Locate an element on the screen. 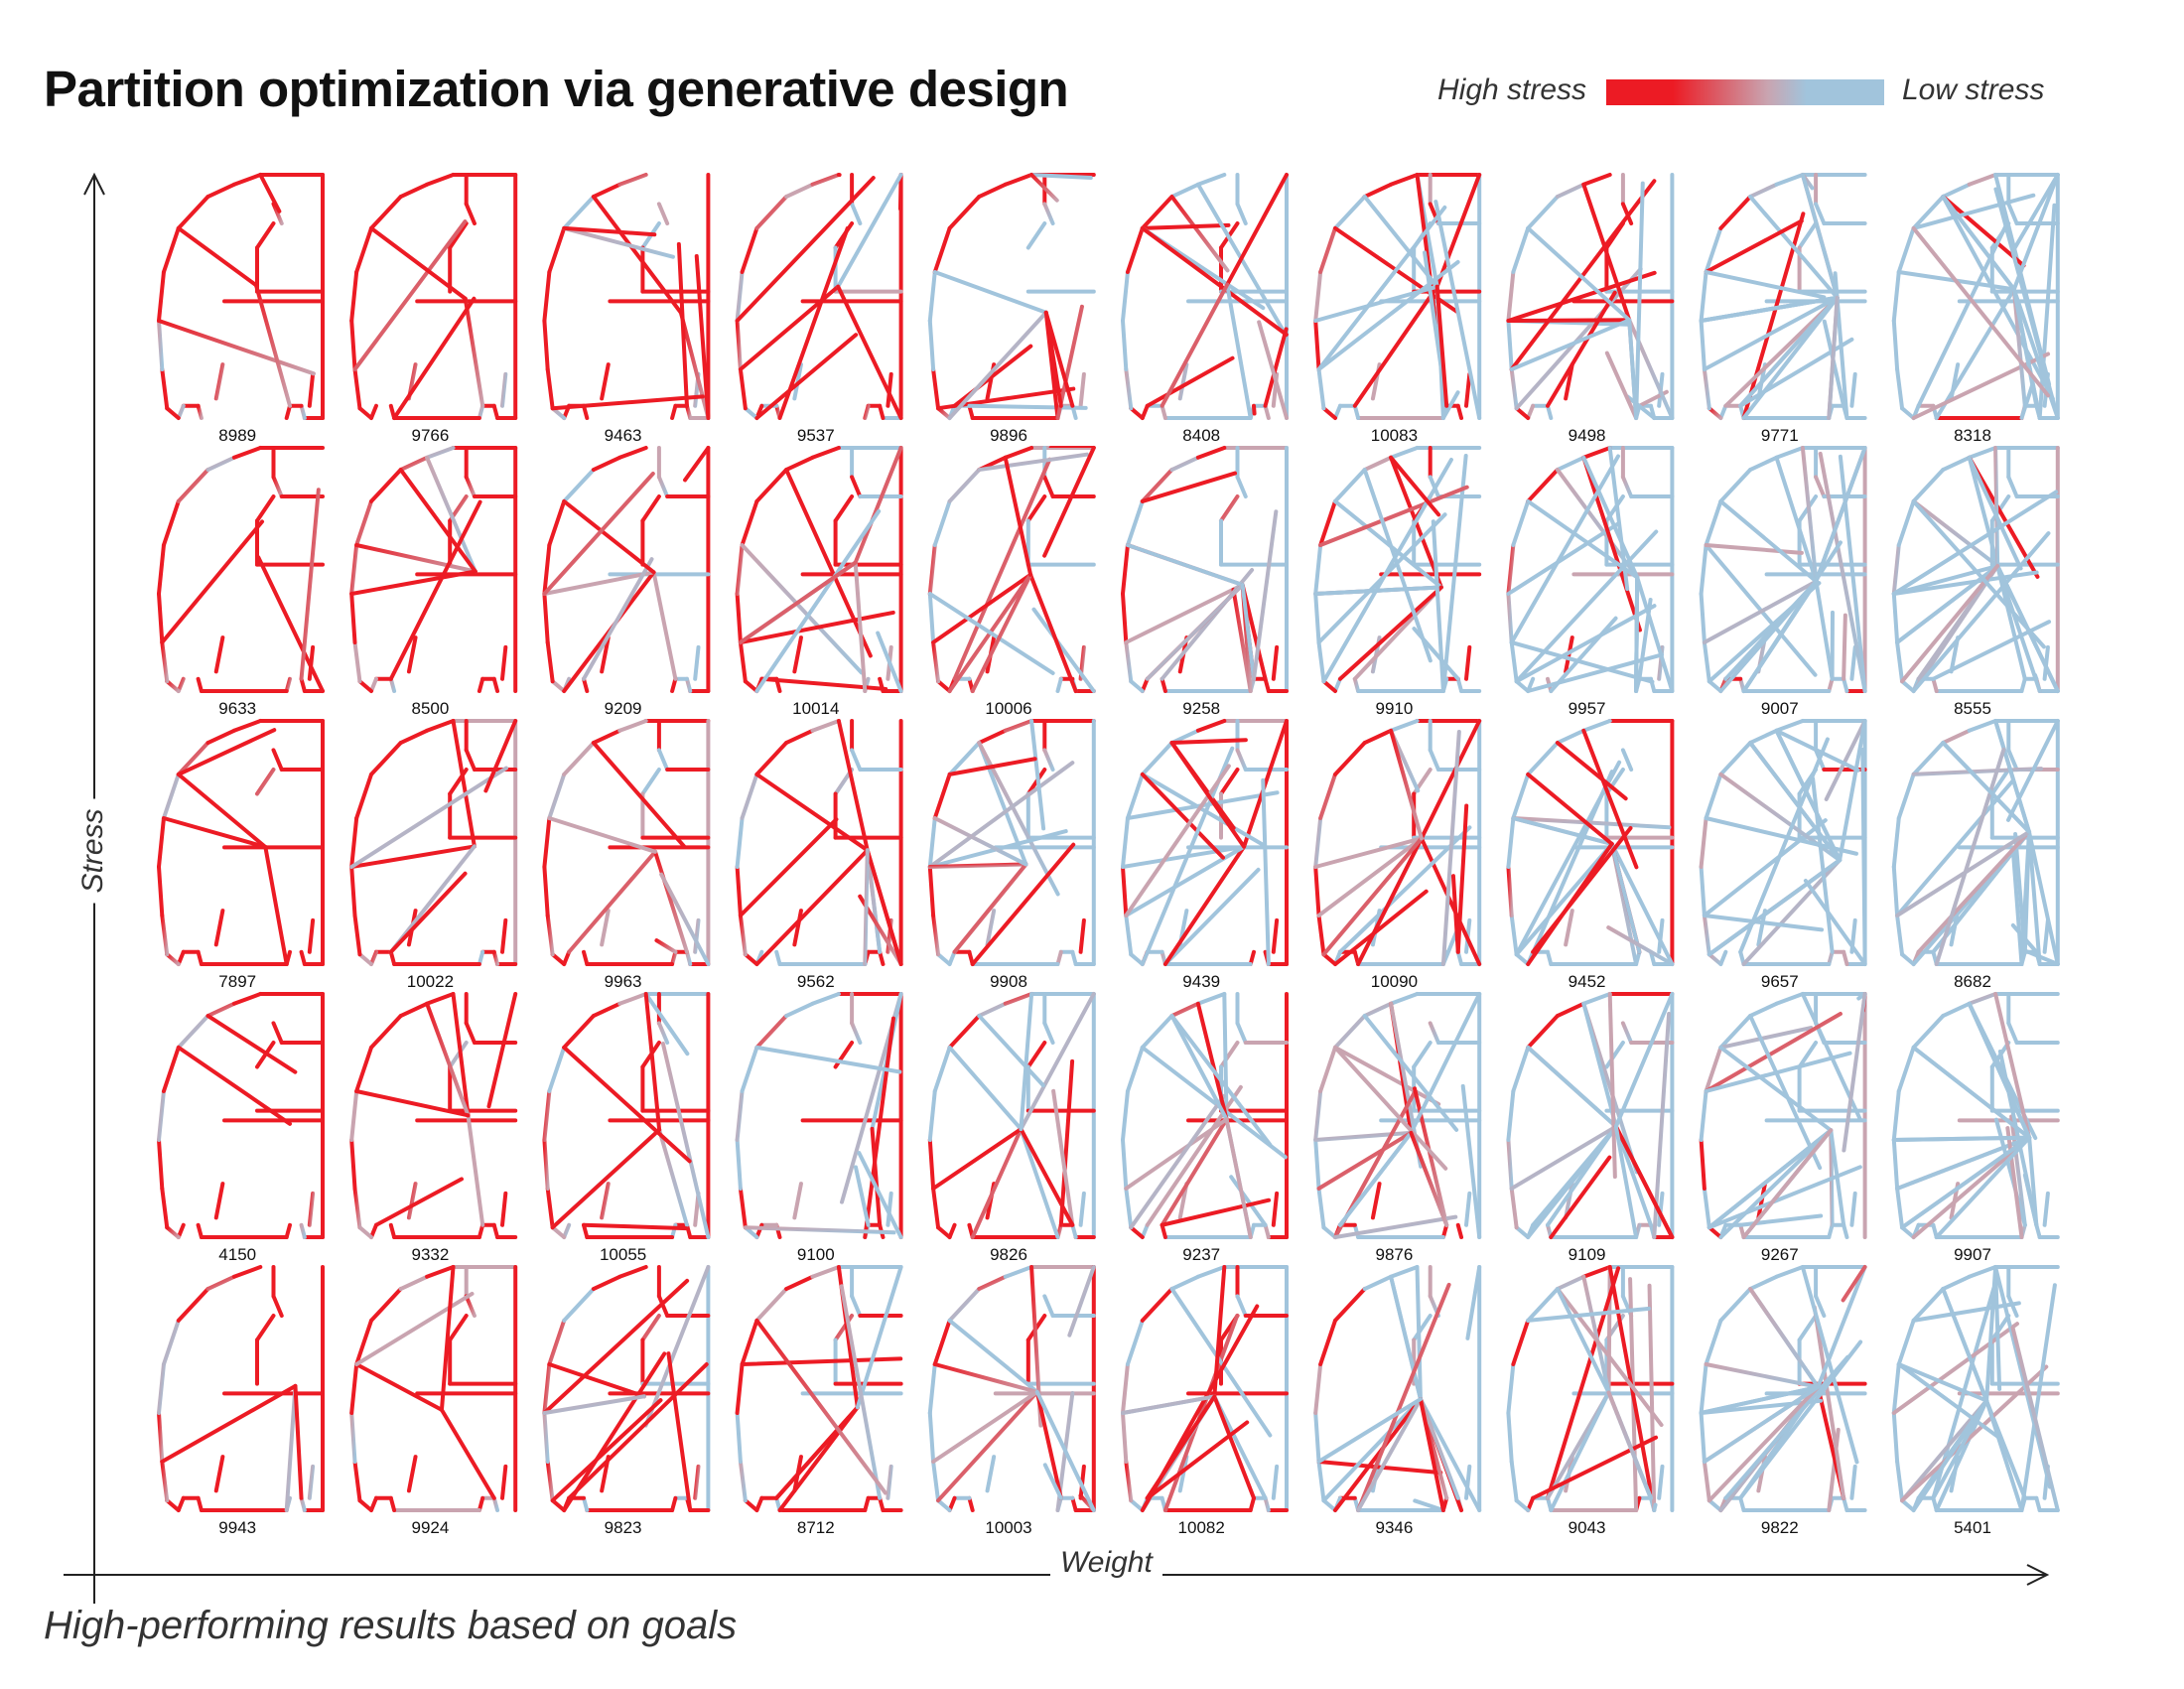 Image resolution: width=2184 pixels, height=1689 pixels. stress-legend: High stress Low stress is located at coordinates (1747, 91).